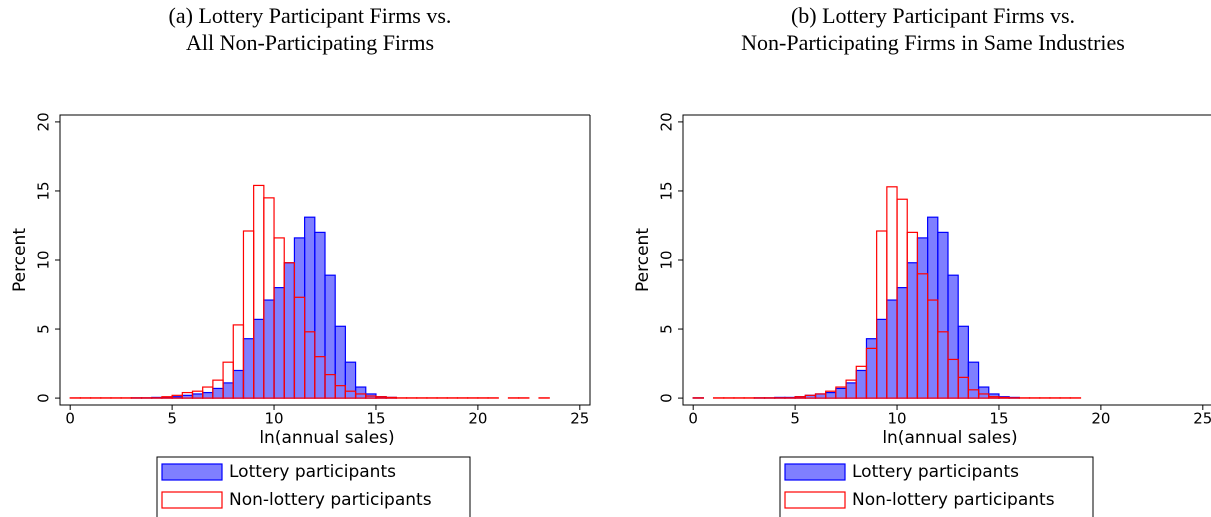 Image resolution: width=1211 pixels, height=517 pixels. Describe the element at coordinates (310, 42) in the screenshot. I see `chart-title: All Non-Participating Firms` at that location.